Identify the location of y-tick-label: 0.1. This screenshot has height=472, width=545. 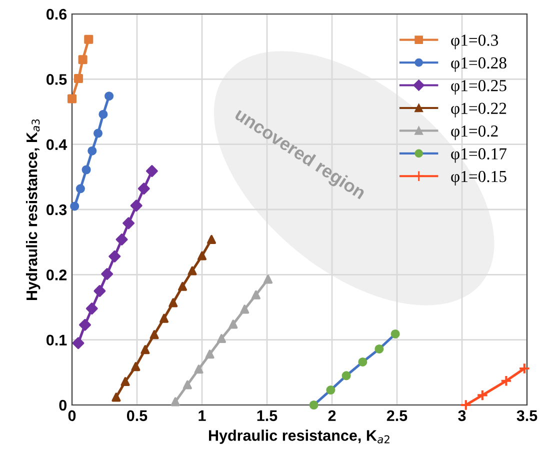
(56, 340).